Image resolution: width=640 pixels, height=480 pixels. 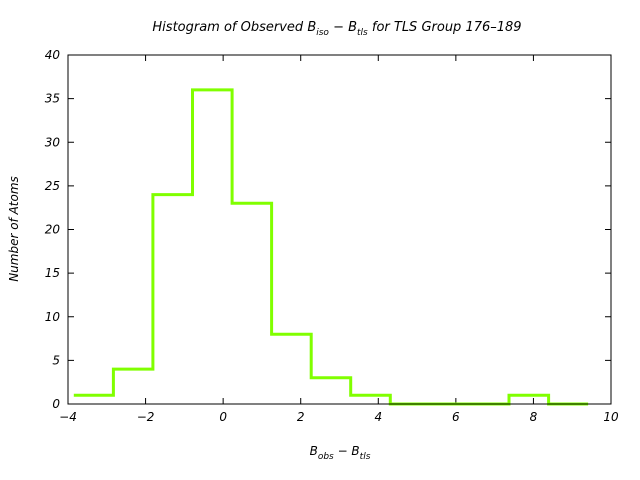 I want to click on y-tick-label: 20, so click(x=53, y=230).